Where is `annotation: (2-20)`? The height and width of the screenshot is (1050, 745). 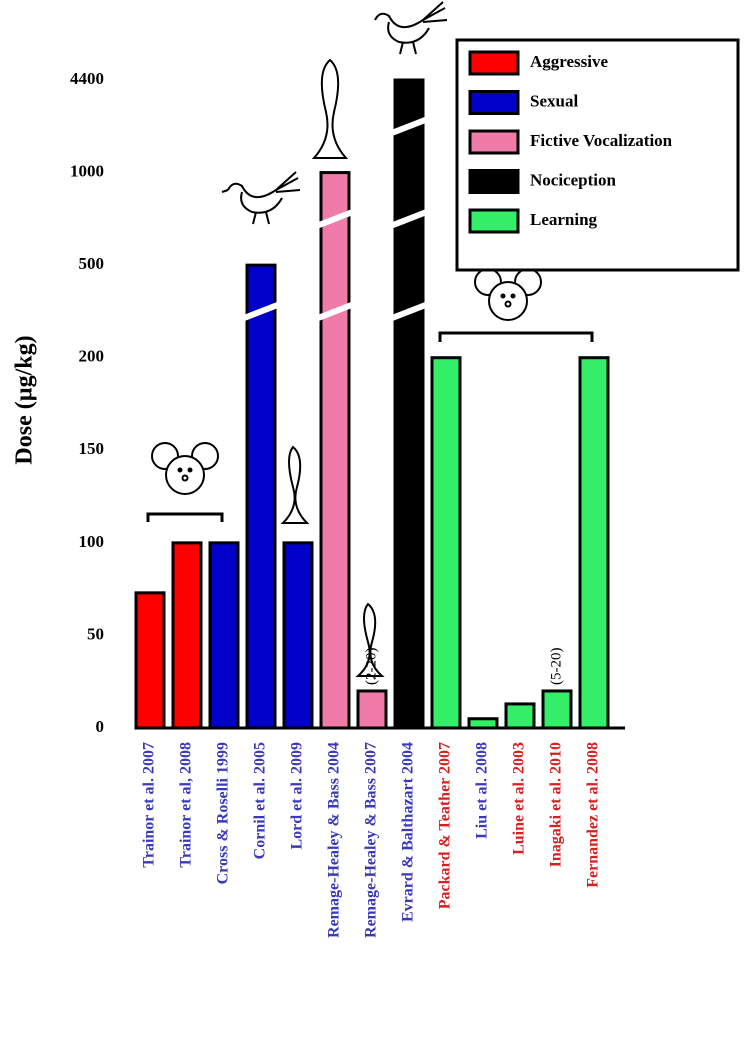 annotation: (2-20) is located at coordinates (371, 666).